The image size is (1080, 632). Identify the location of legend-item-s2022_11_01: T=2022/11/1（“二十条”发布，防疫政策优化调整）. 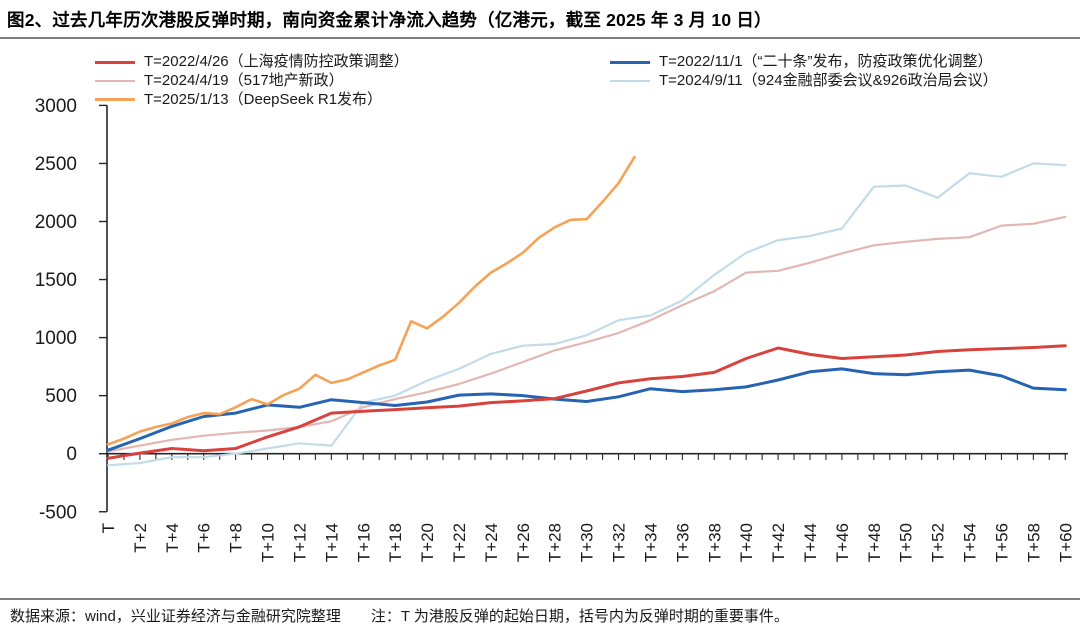
(801, 62).